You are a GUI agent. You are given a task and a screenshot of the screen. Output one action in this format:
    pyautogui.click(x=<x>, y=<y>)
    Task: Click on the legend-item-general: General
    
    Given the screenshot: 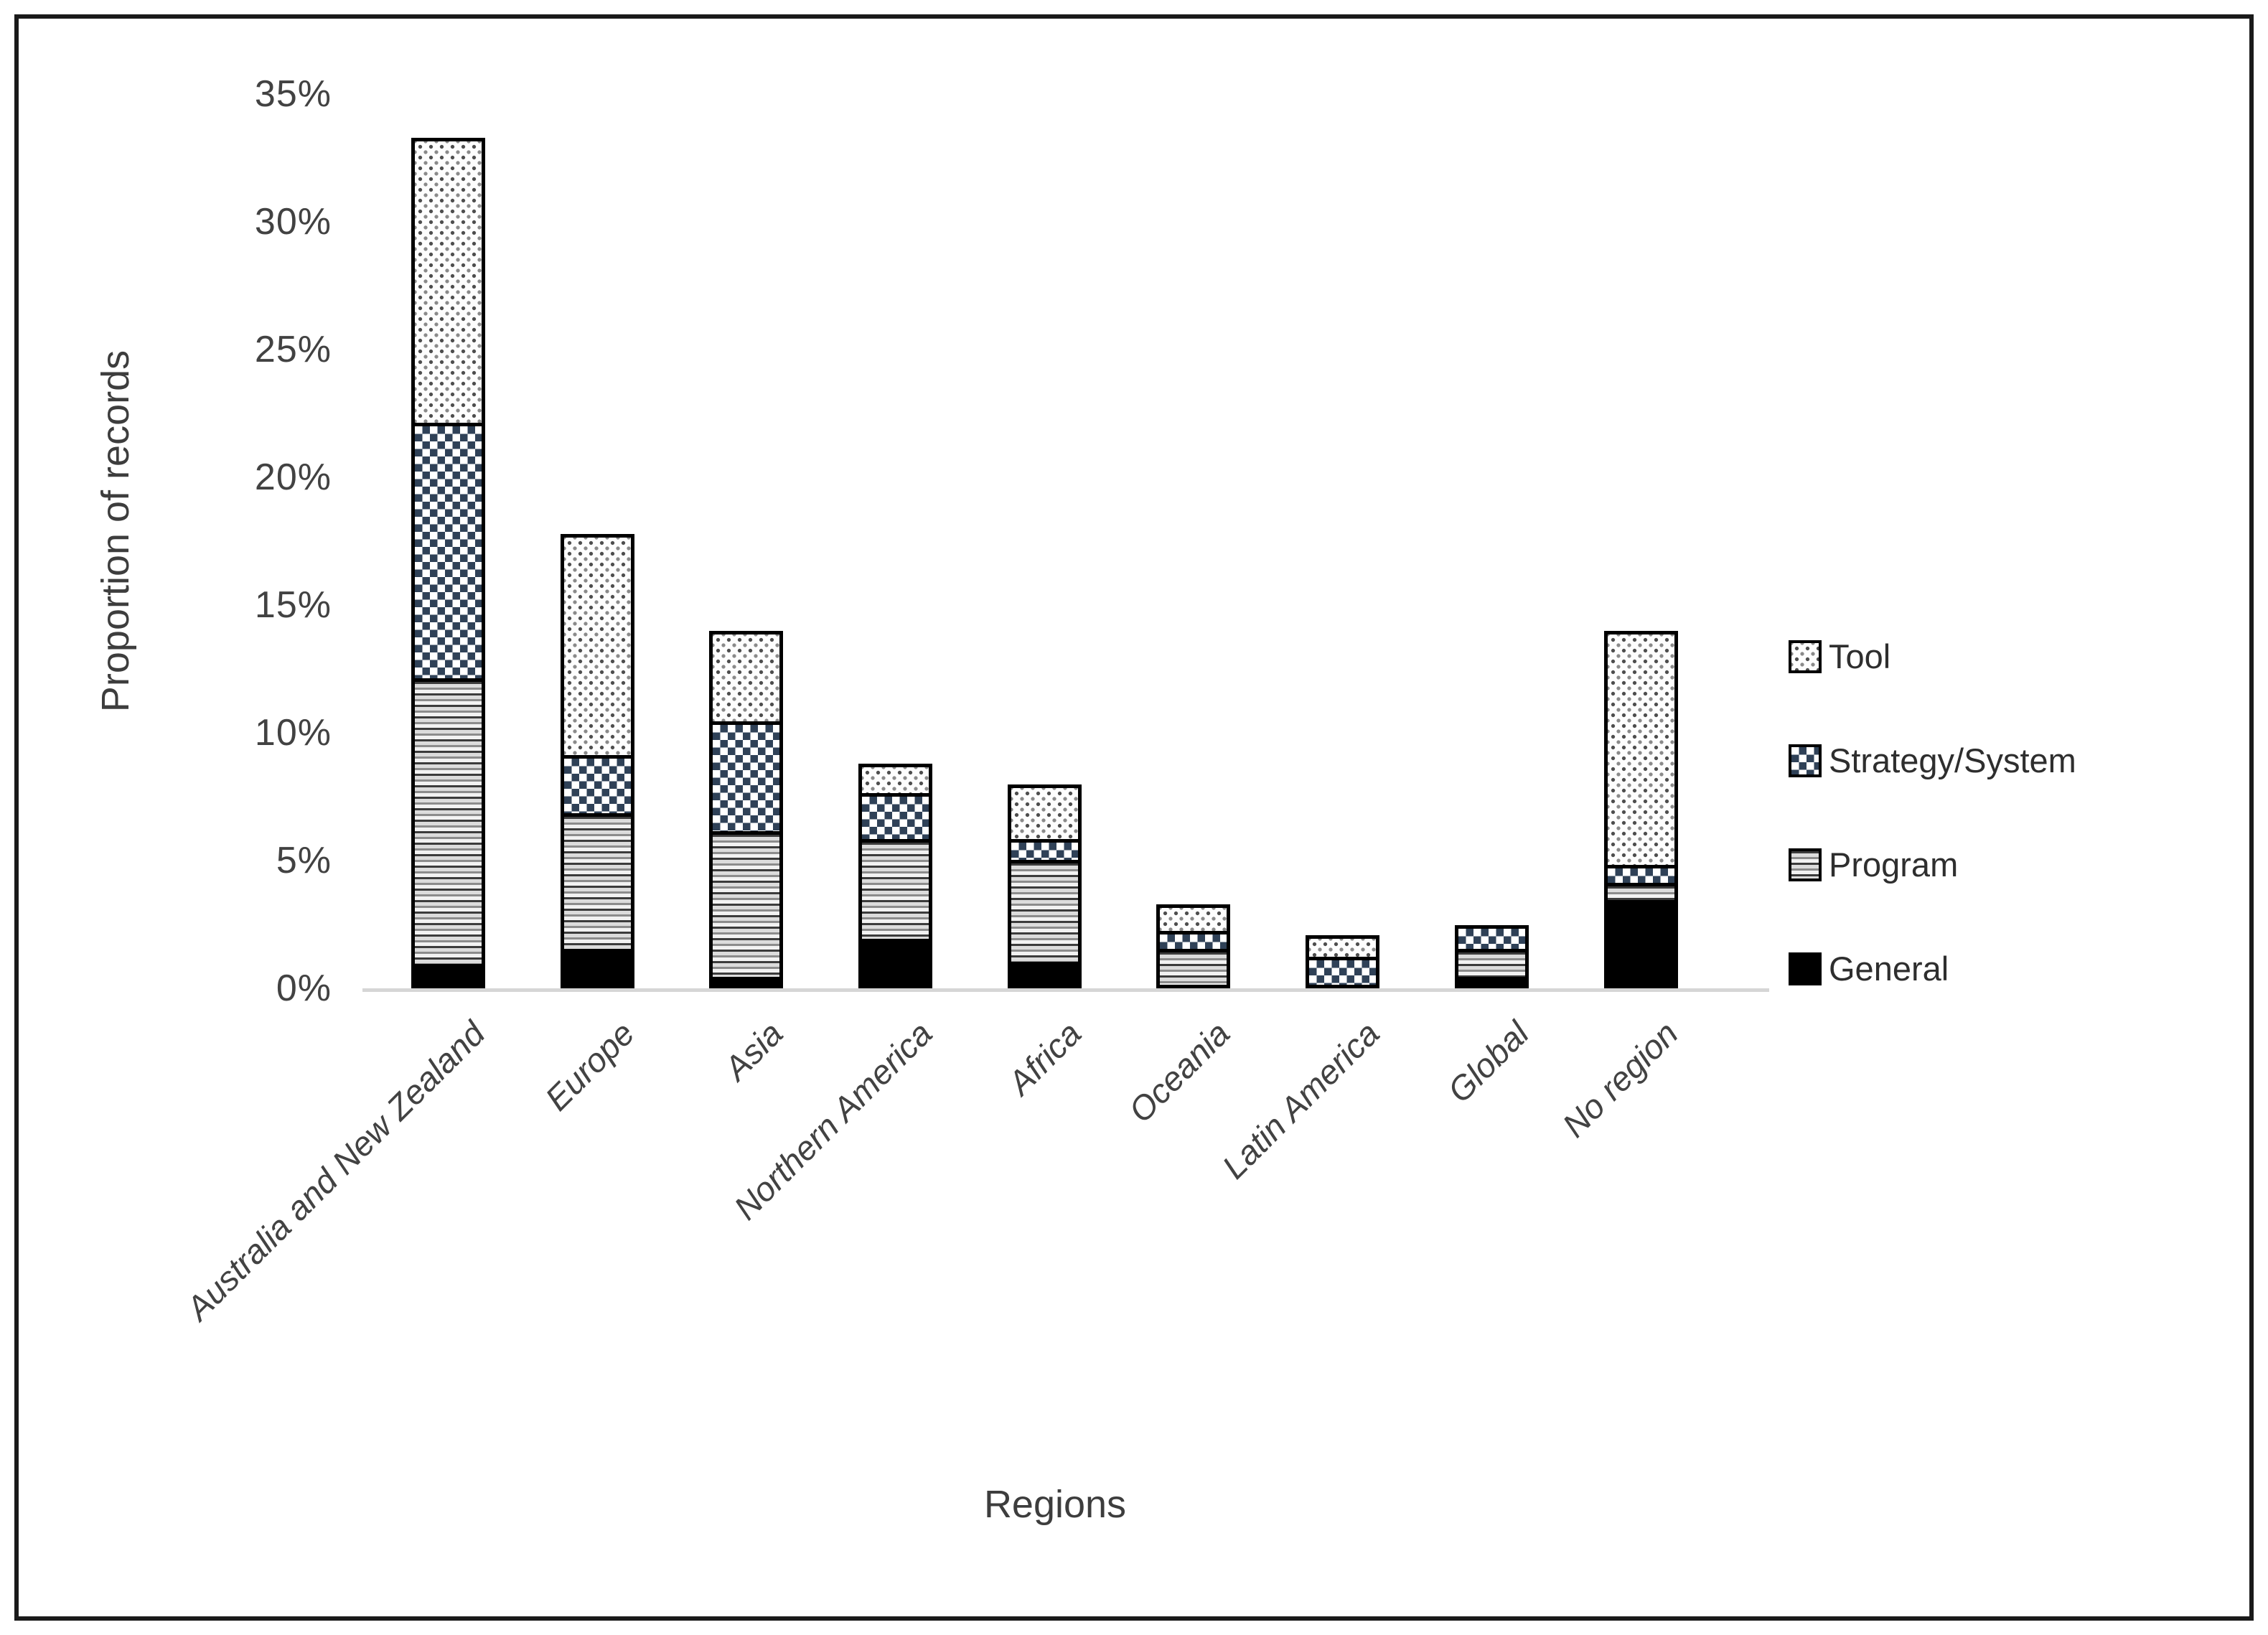 What is the action you would take?
    pyautogui.click(x=1869, y=968)
    